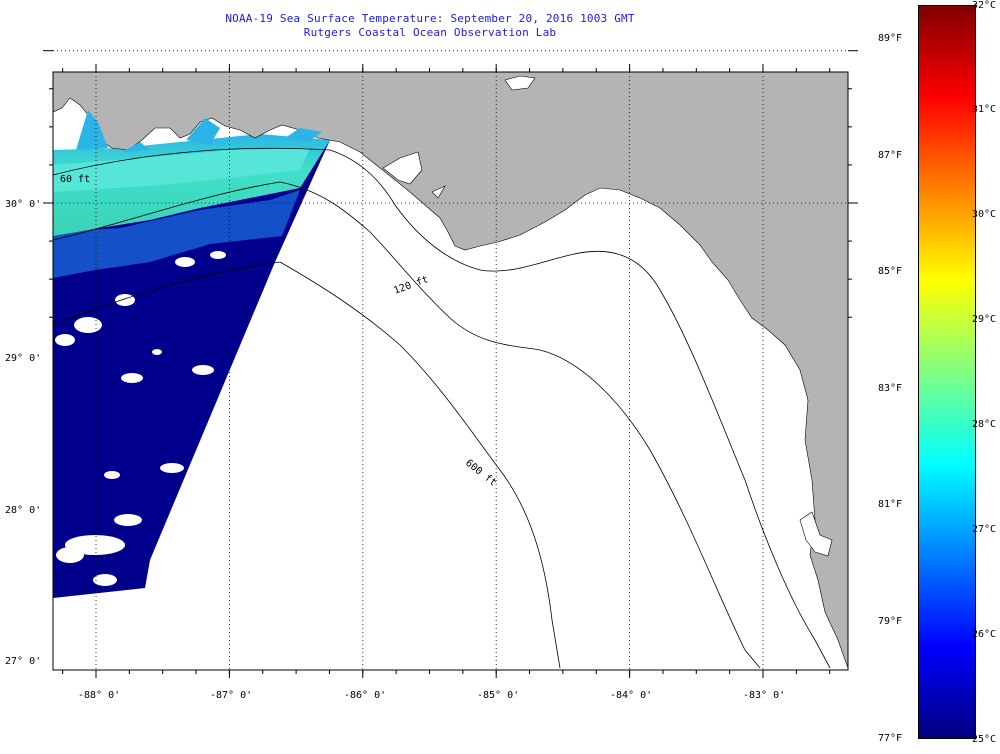 The image size is (1000, 754). What do you see at coordinates (890, 155) in the screenshot?
I see `colorbar-f-87: 87°F` at bounding box center [890, 155].